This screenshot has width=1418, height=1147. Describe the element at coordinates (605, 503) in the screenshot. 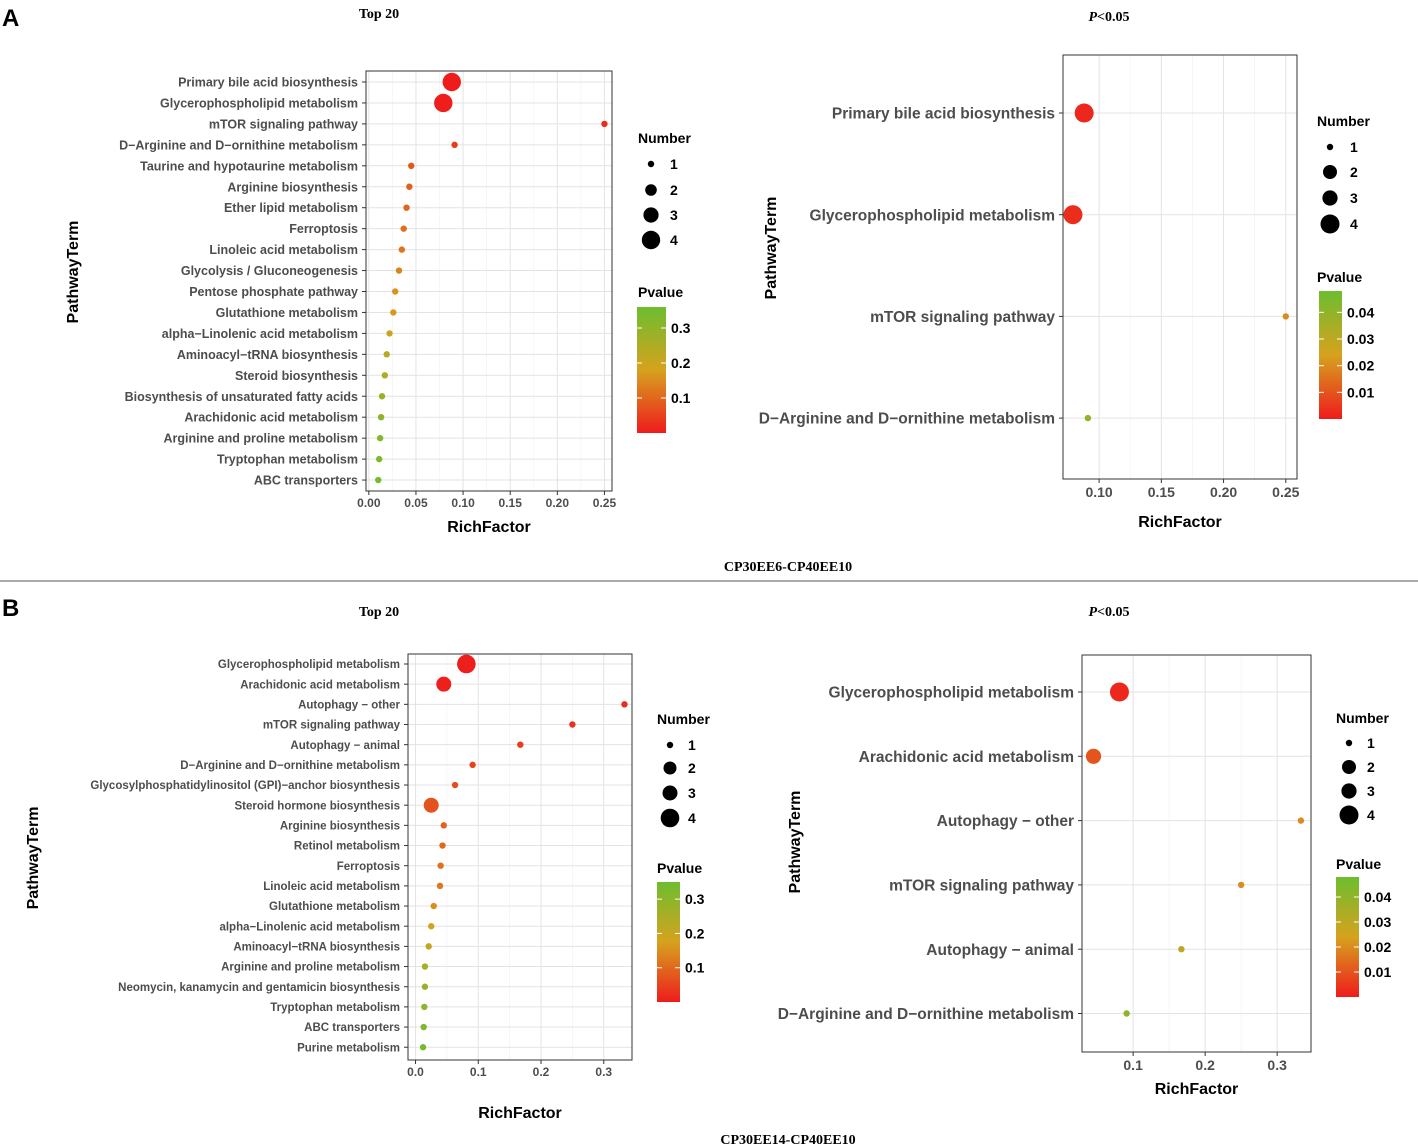

I see `chart-1-xtick-label: 0.25` at that location.